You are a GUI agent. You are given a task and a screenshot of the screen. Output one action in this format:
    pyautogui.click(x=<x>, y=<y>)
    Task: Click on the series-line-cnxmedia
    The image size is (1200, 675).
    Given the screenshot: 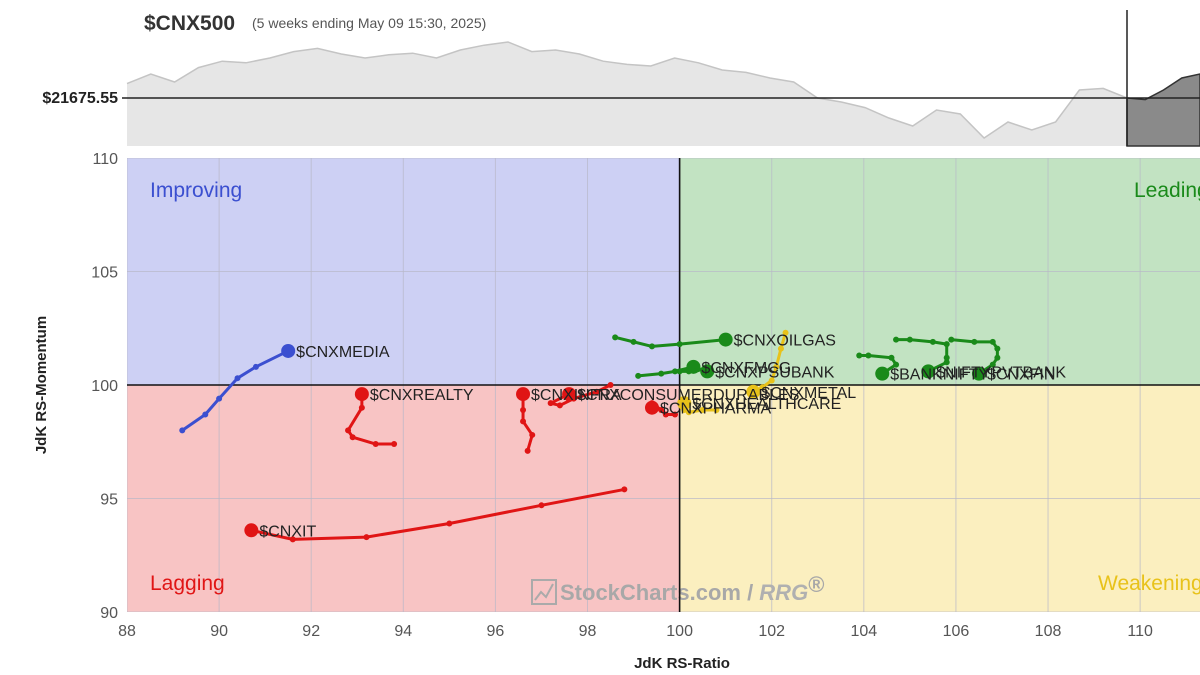 What is the action you would take?
    pyautogui.click(x=235, y=390)
    